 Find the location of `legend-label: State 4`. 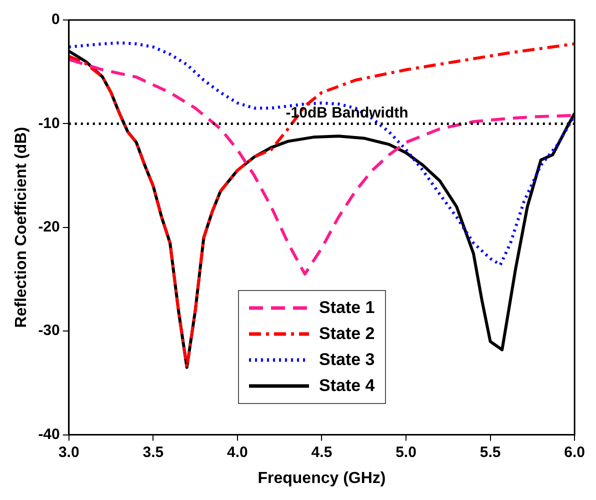

legend-label: State 4 is located at coordinates (347, 386).